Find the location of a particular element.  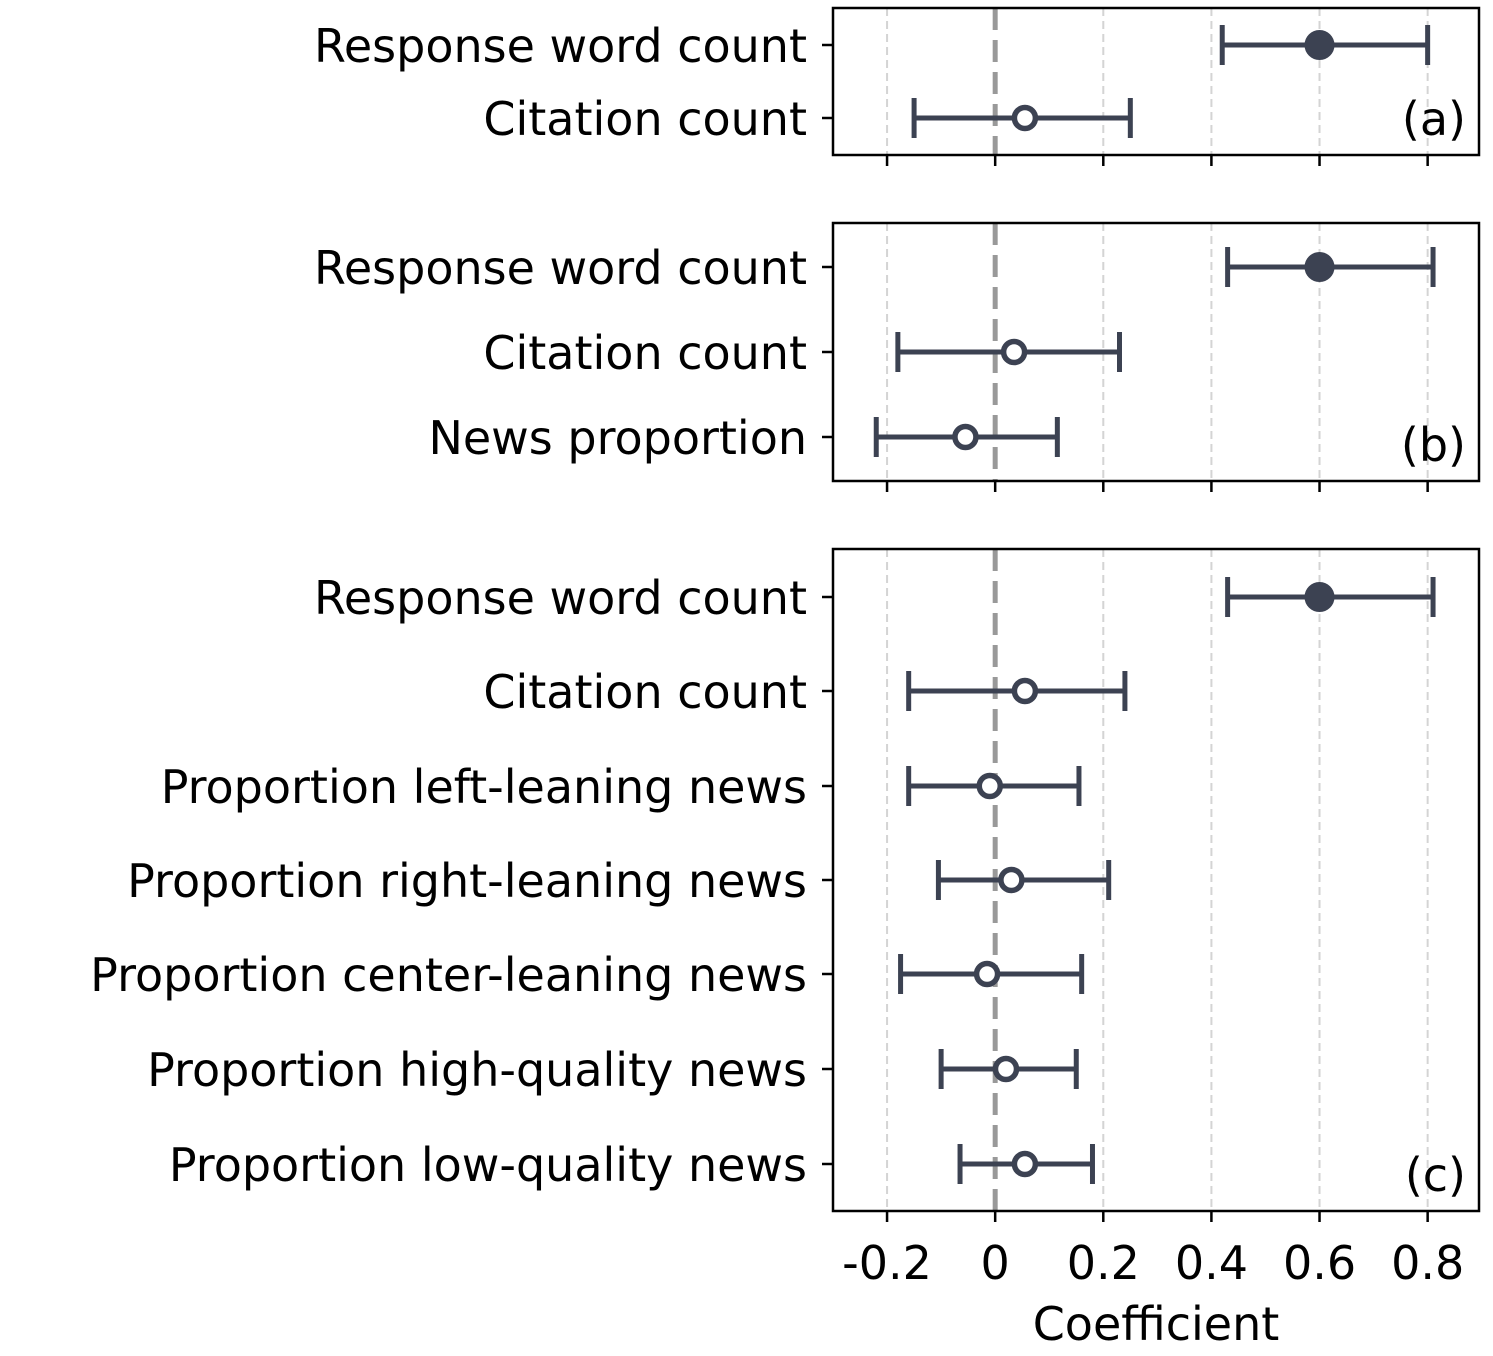

x-axis-label: Coefficient is located at coordinates (1156, 1324).